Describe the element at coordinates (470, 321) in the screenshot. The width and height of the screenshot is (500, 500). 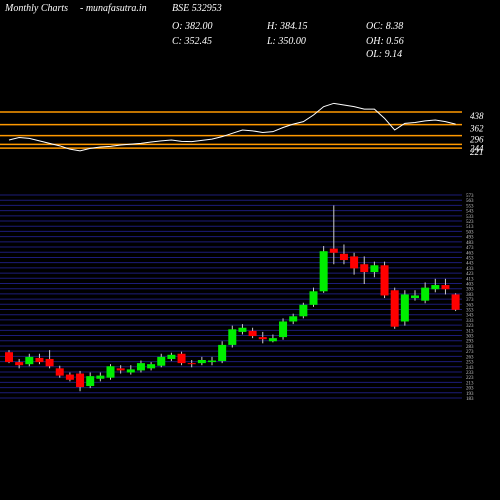
I see `y-tick-label: 333` at that location.